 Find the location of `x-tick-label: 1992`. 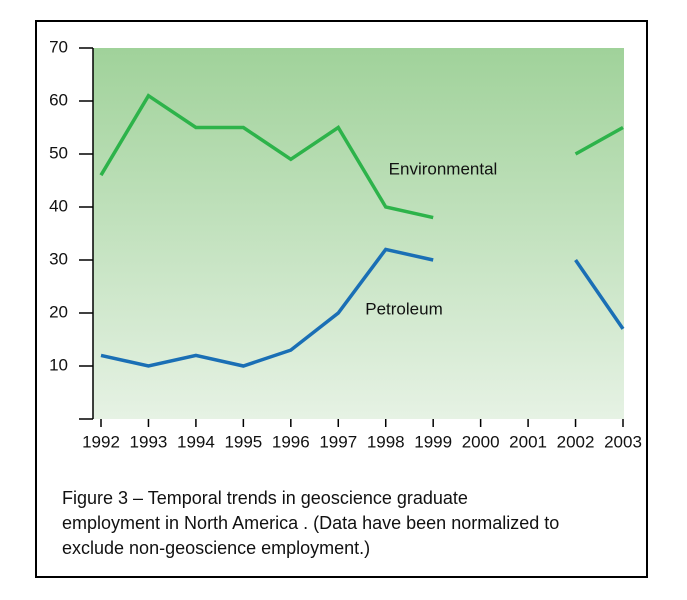

x-tick-label: 1992 is located at coordinates (101, 441).